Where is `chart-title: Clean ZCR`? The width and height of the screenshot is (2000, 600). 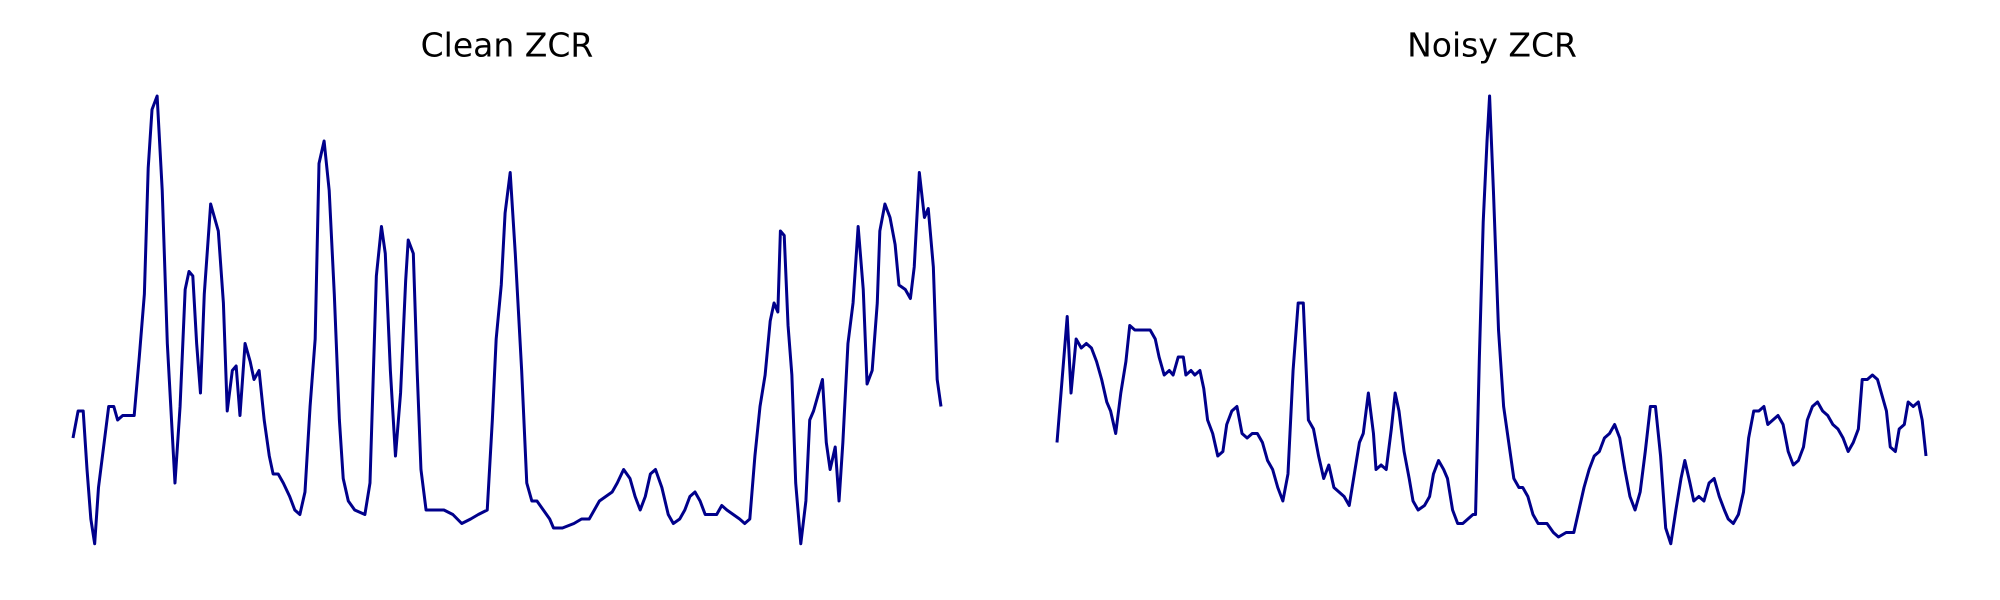 chart-title: Clean ZCR is located at coordinates (507, 45).